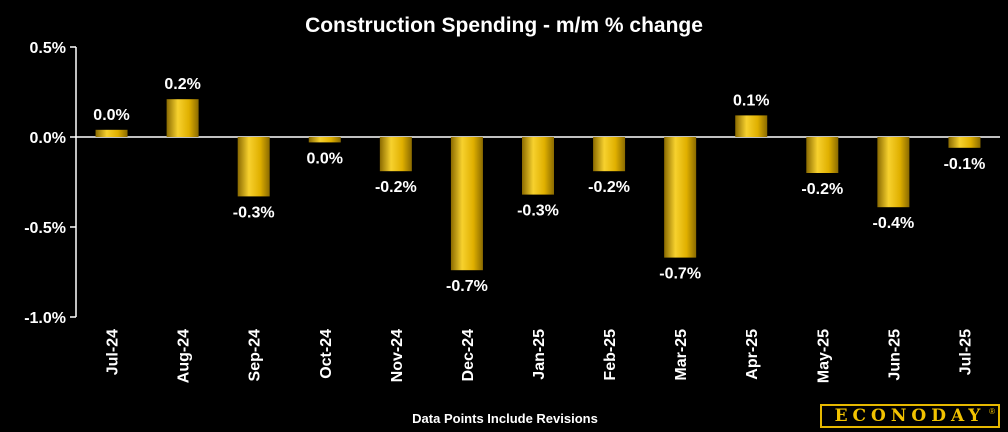 The height and width of the screenshot is (432, 1008). I want to click on x-tick-label: May-25, so click(823, 356).